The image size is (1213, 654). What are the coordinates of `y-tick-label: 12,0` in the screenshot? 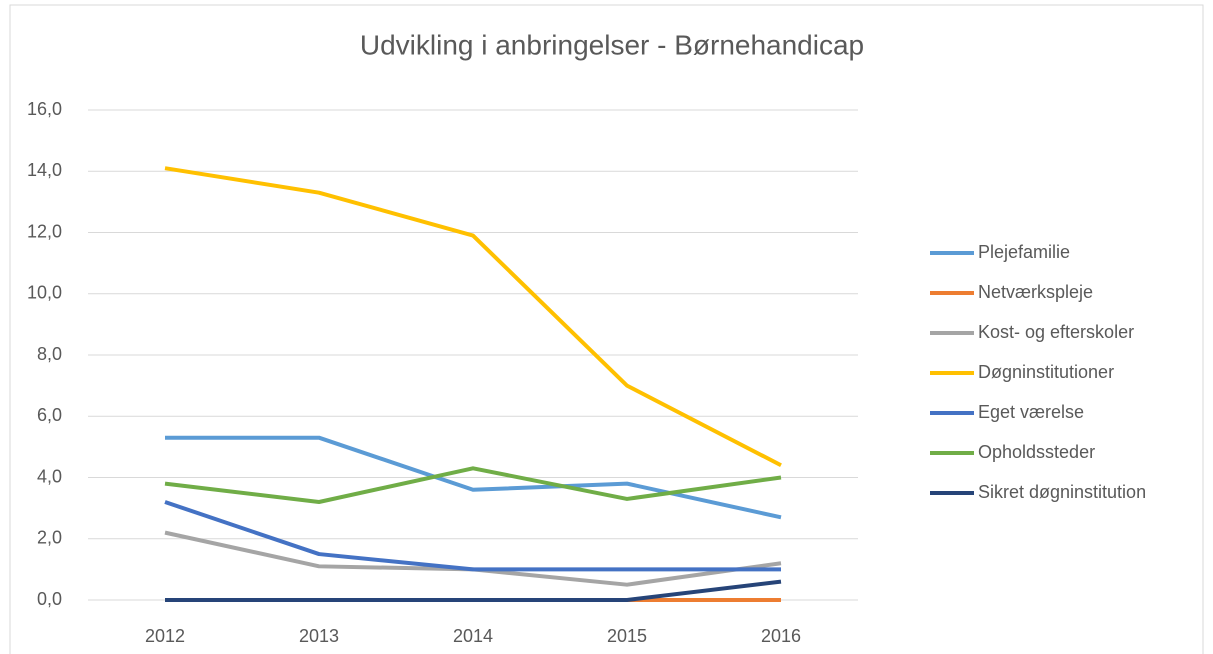 It's located at (44, 231).